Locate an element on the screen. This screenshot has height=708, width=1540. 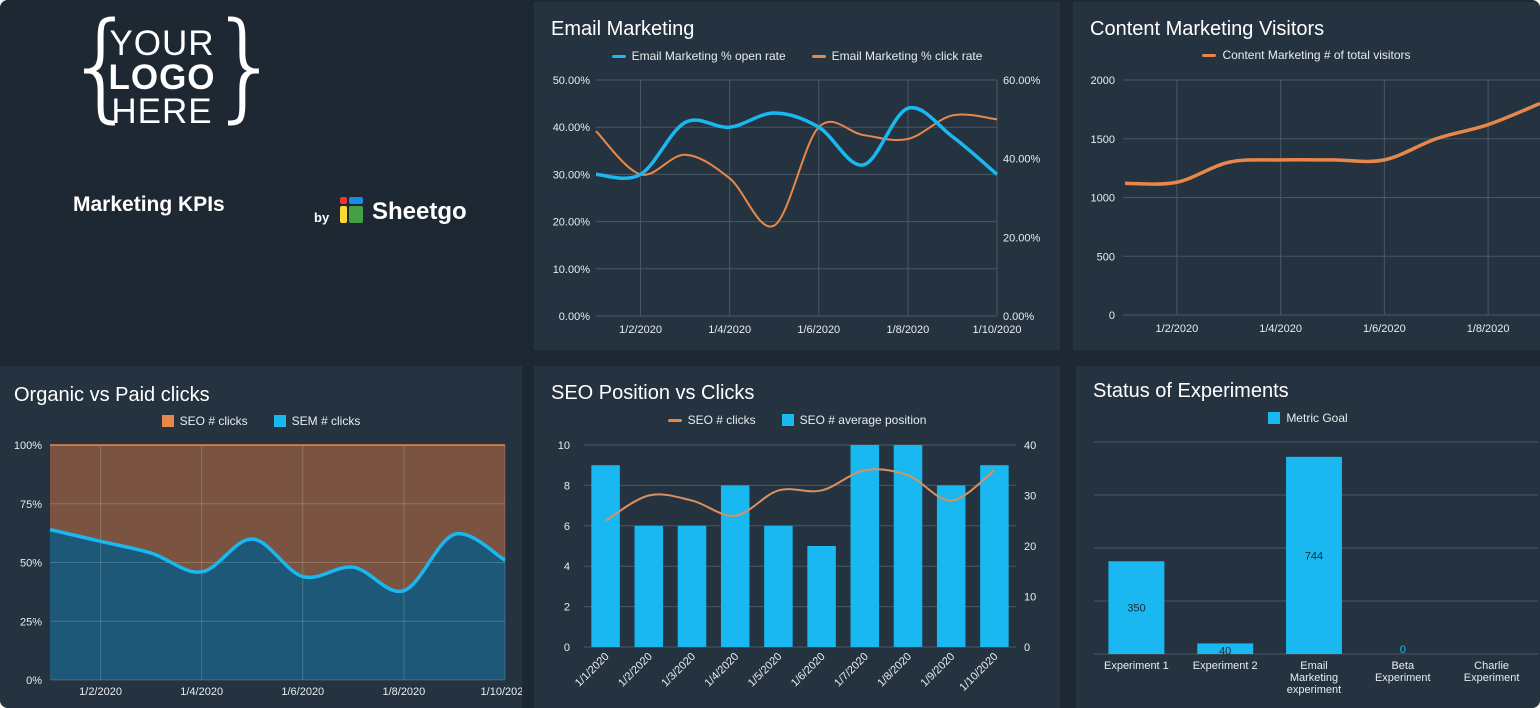
status-x-tick: Email is located at coordinates (1314, 666).